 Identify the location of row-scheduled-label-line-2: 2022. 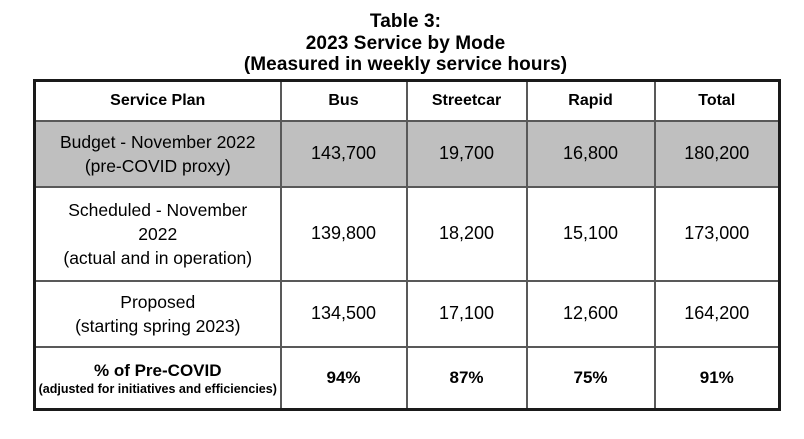
(158, 233).